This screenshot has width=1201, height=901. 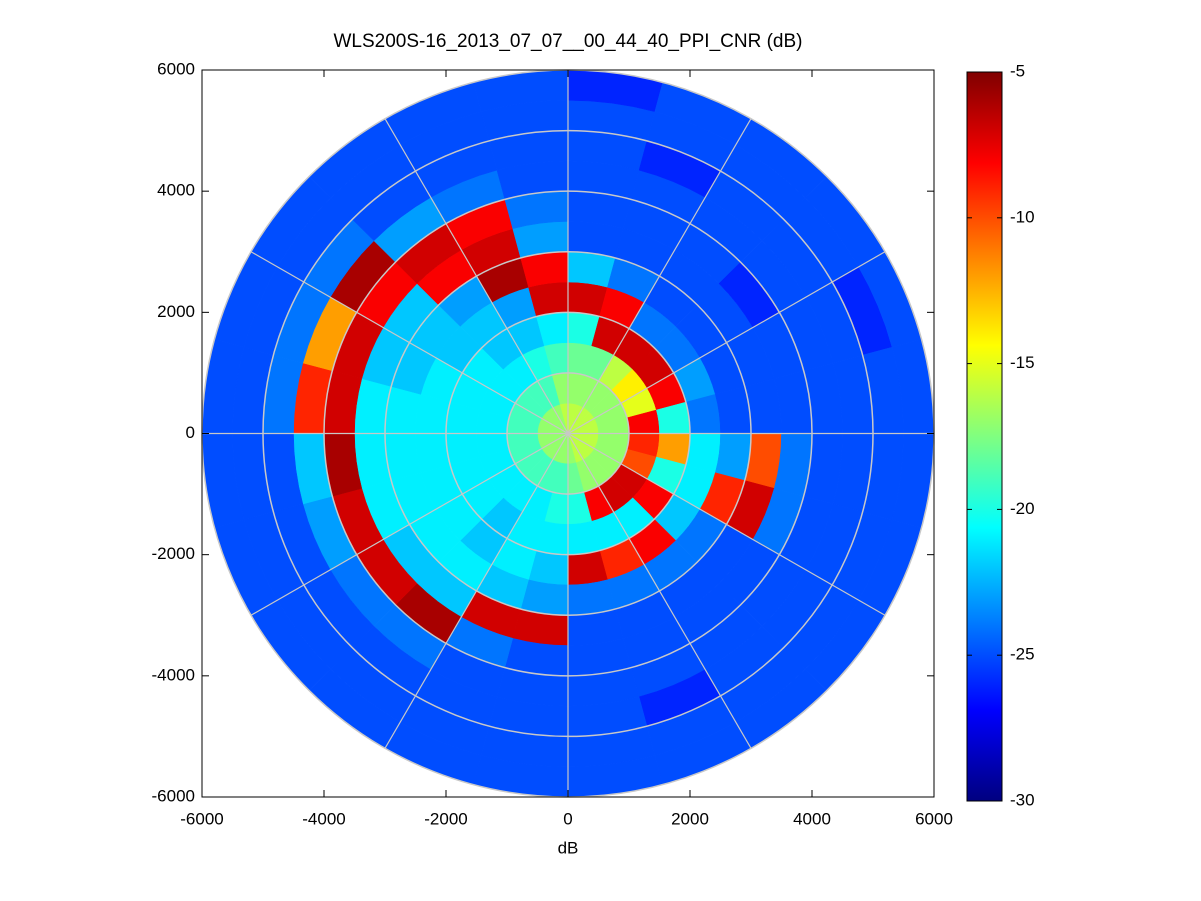 What do you see at coordinates (445, 818) in the screenshot?
I see `x-tick-label: -2000` at bounding box center [445, 818].